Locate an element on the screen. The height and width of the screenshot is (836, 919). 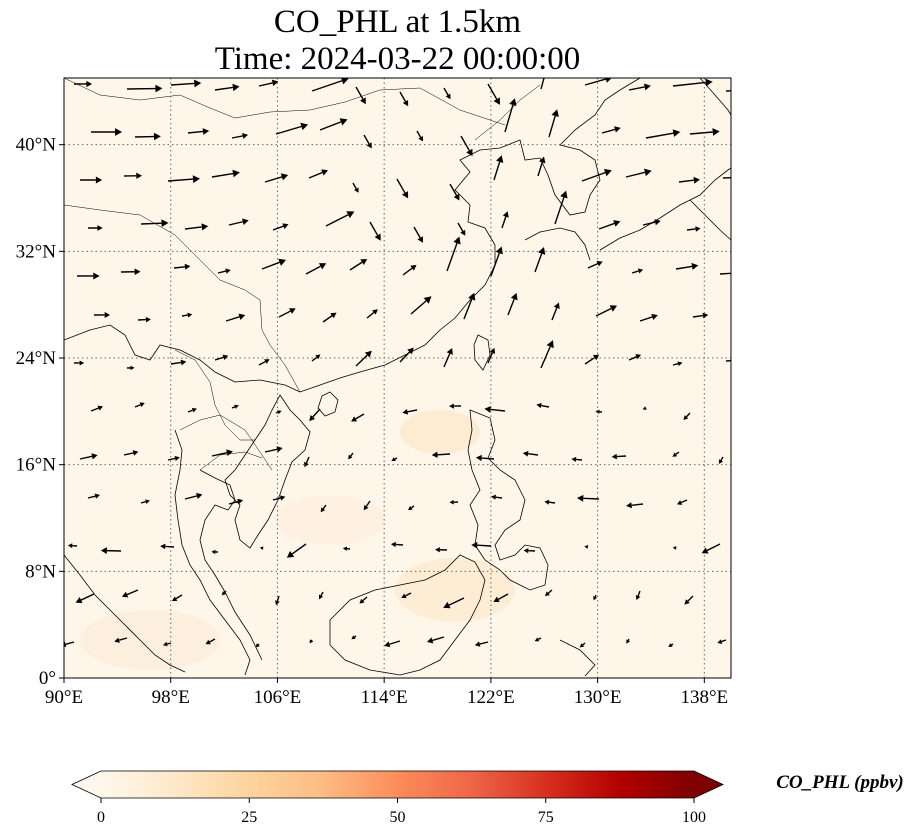
lon-tick-label: 122°E is located at coordinates (491, 697).